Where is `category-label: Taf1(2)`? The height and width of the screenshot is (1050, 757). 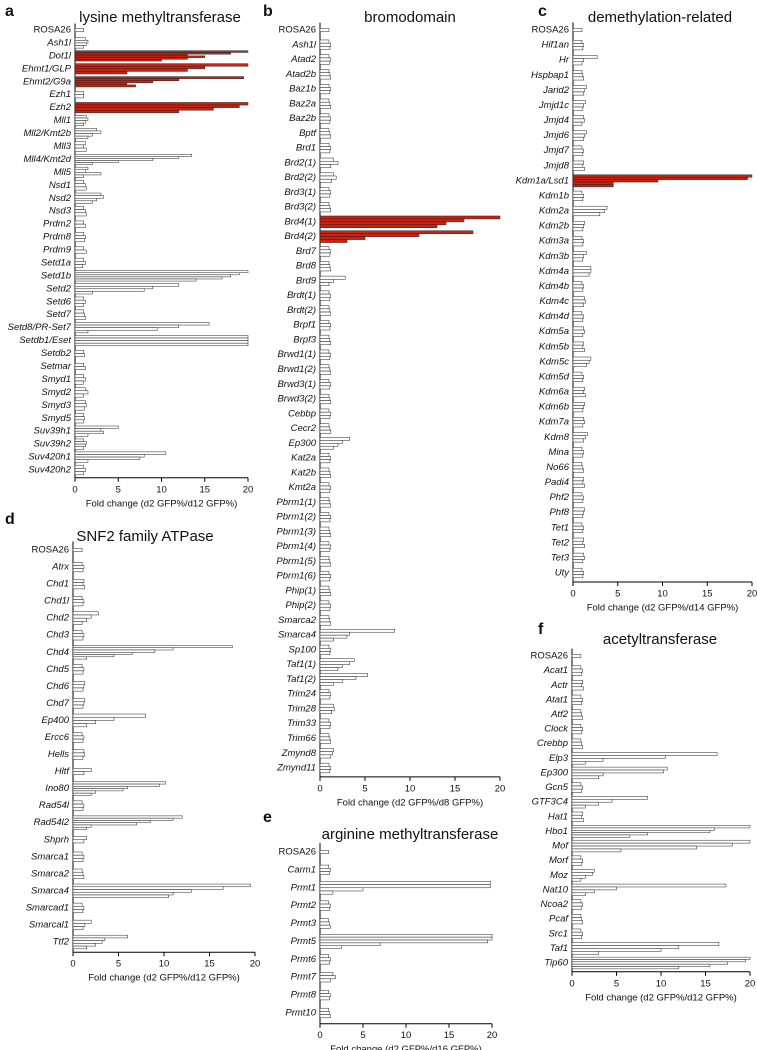
category-label: Taf1(2) is located at coordinates (301, 679).